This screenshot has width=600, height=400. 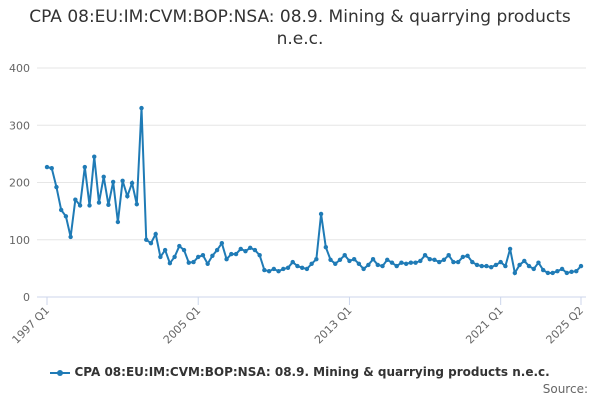 What do you see at coordinates (60, 372) in the screenshot?
I see `legend-dot` at bounding box center [60, 372].